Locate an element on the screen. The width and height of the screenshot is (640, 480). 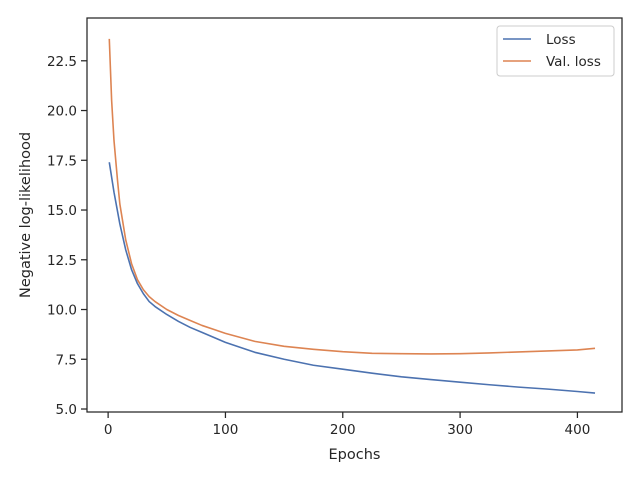
legend-label: Loss is located at coordinates (561, 40).